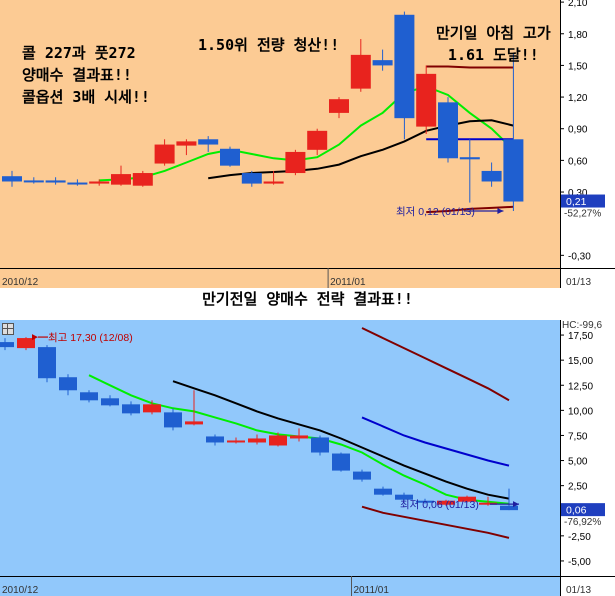 The height and width of the screenshot is (596, 615). Describe the element at coordinates (580, 336) in the screenshot. I see `y-tick-label: 17,50` at that location.